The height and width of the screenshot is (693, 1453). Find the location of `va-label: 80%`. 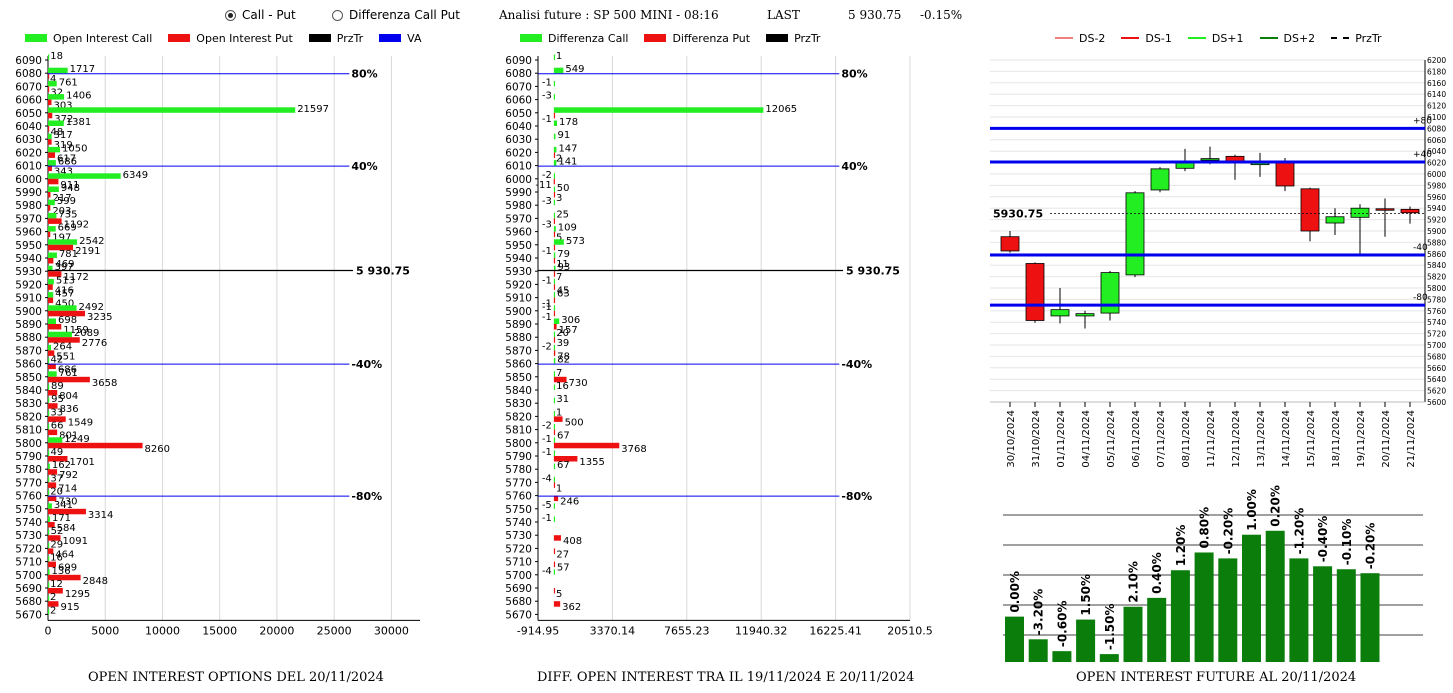

va-label: 80% is located at coordinates (364, 74).